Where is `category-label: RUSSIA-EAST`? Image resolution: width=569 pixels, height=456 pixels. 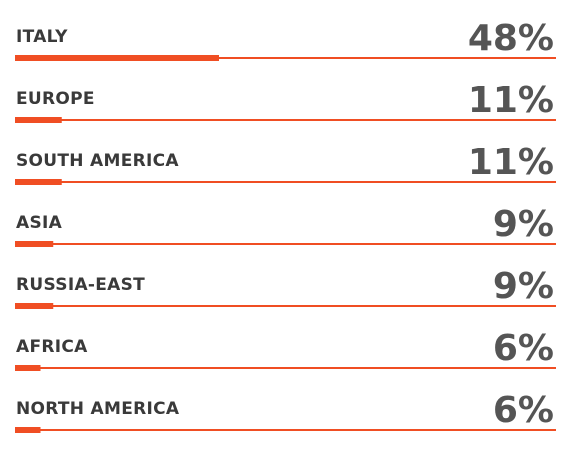
category-label: RUSSIA-EAST is located at coordinates (80, 285).